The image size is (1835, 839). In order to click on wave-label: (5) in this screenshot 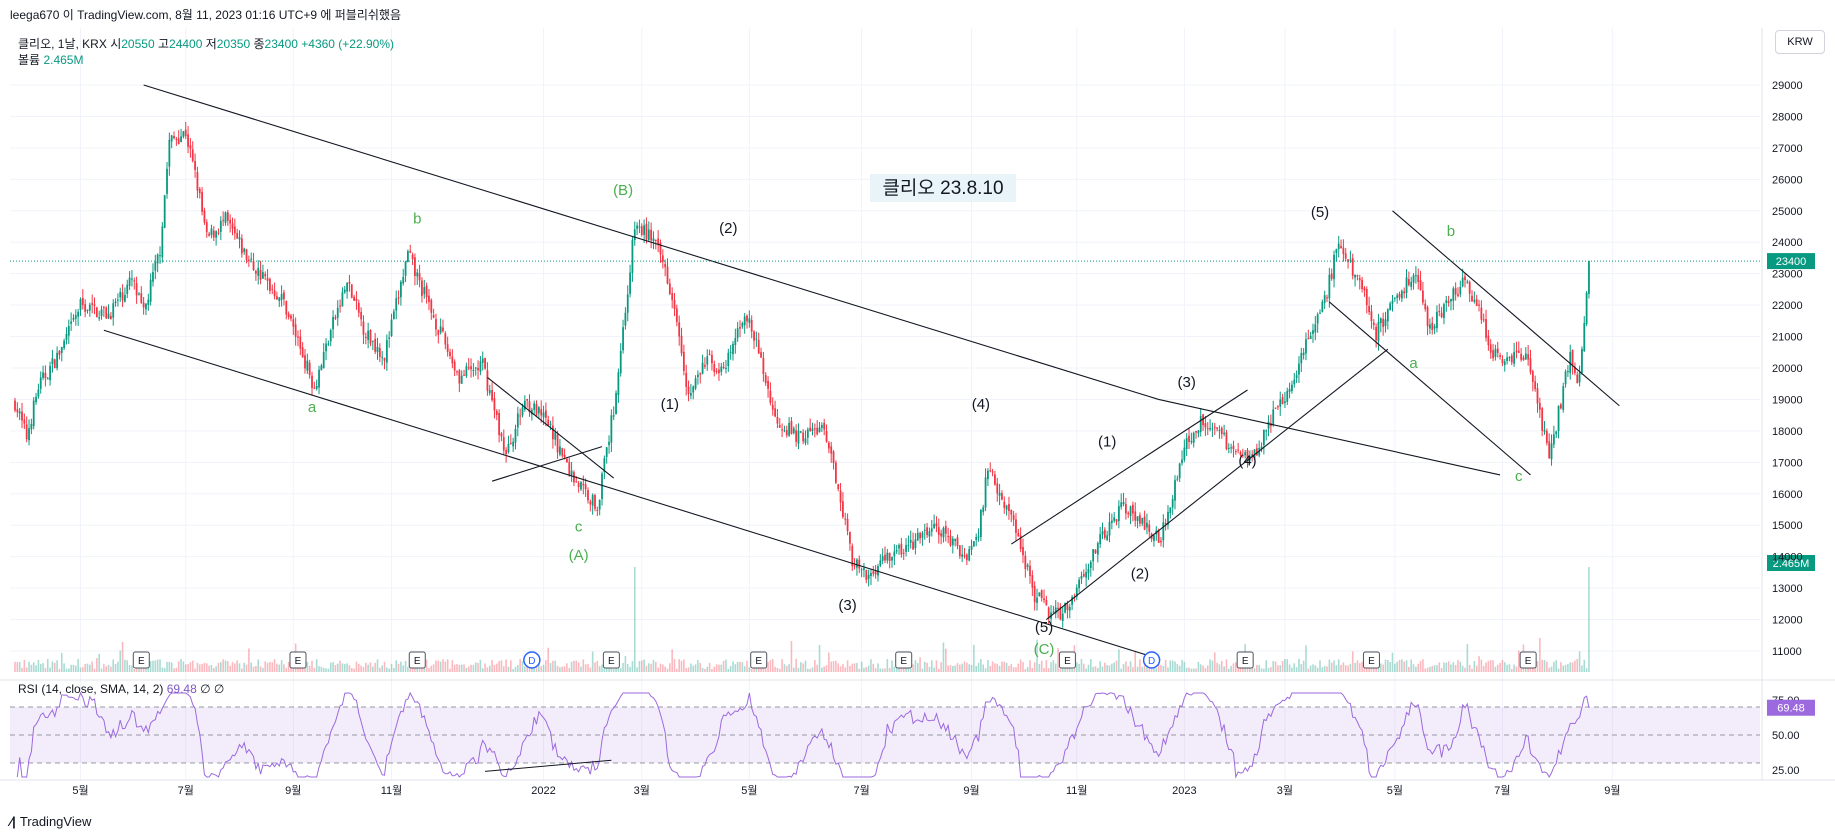, I will do `click(1044, 627)`.